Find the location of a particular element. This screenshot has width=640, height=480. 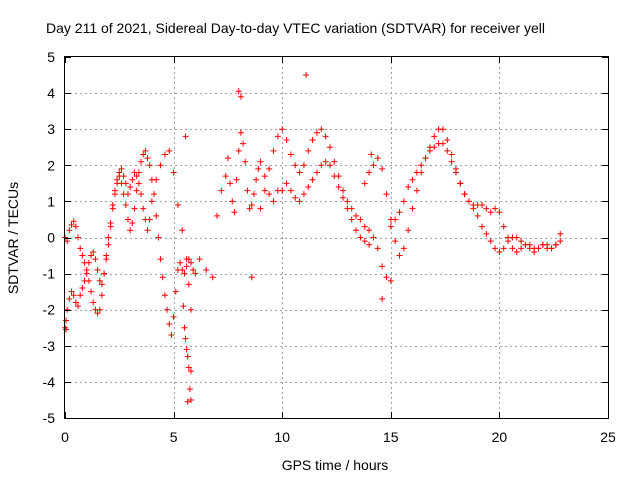

y-tick-label: 5 is located at coordinates (51, 57).